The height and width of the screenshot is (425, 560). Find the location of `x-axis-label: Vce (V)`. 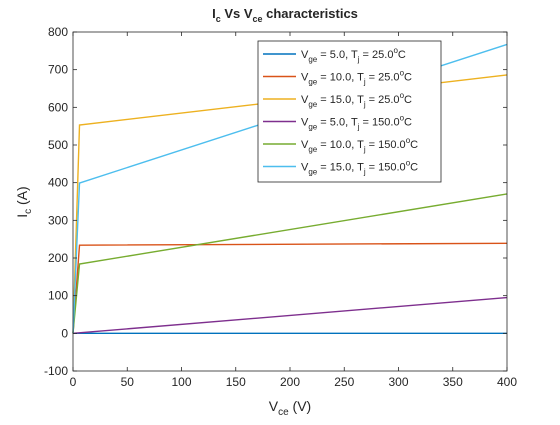

x-axis-label: Vce (V) is located at coordinates (290, 408).